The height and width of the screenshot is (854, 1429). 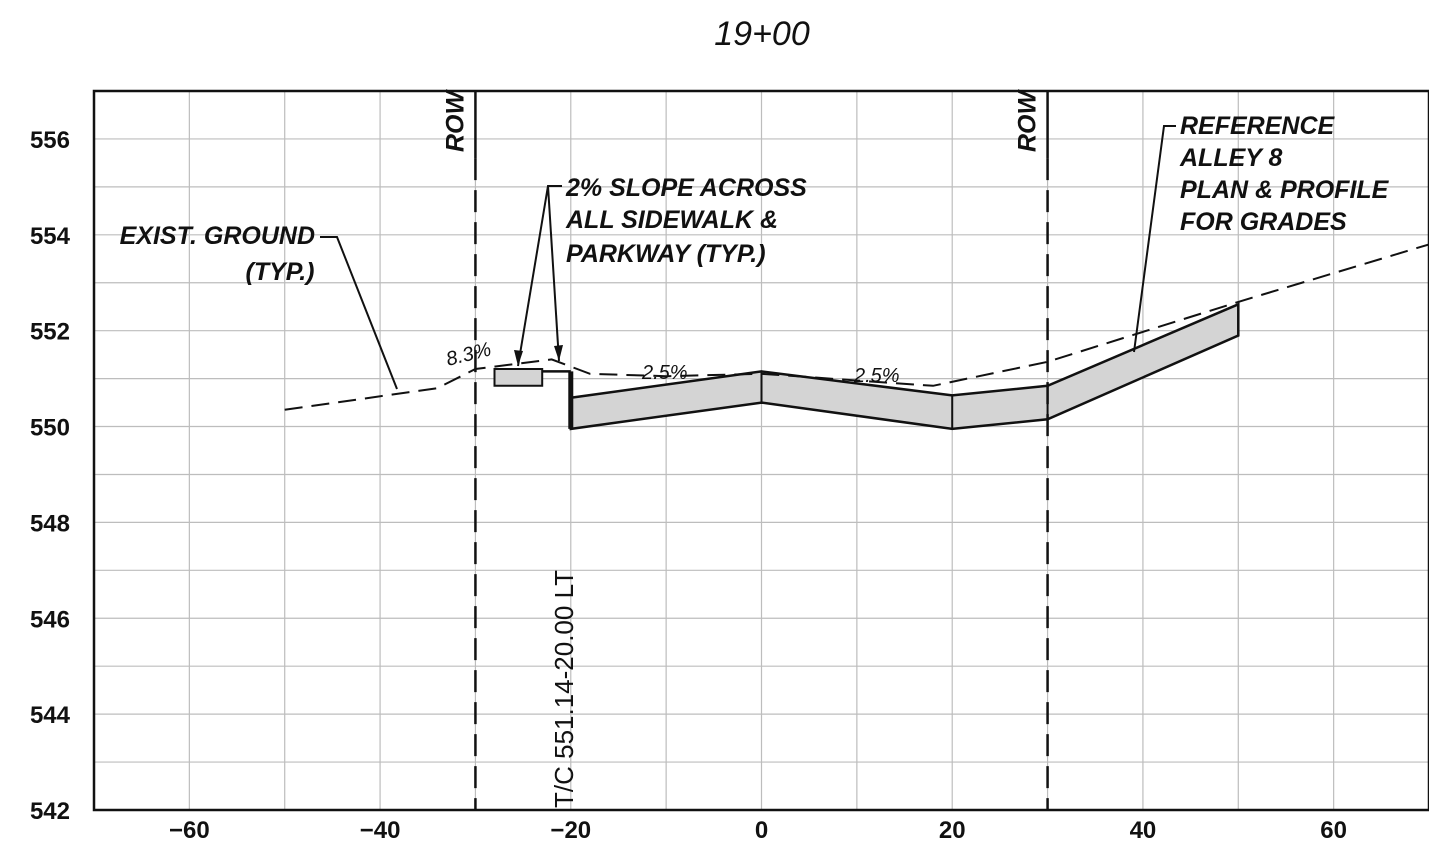 What do you see at coordinates (50, 523) in the screenshot?
I see `y-tick-label: 548` at bounding box center [50, 523].